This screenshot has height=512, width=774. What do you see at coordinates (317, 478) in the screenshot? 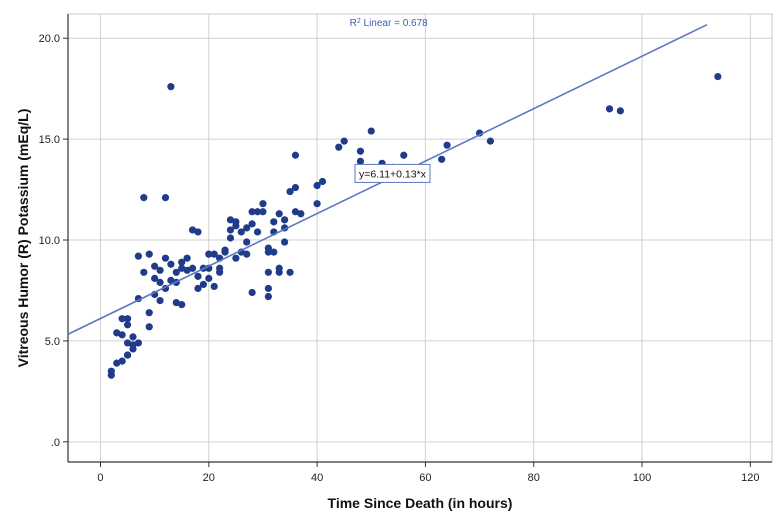
I see `x-tick-label: 40` at bounding box center [317, 478].